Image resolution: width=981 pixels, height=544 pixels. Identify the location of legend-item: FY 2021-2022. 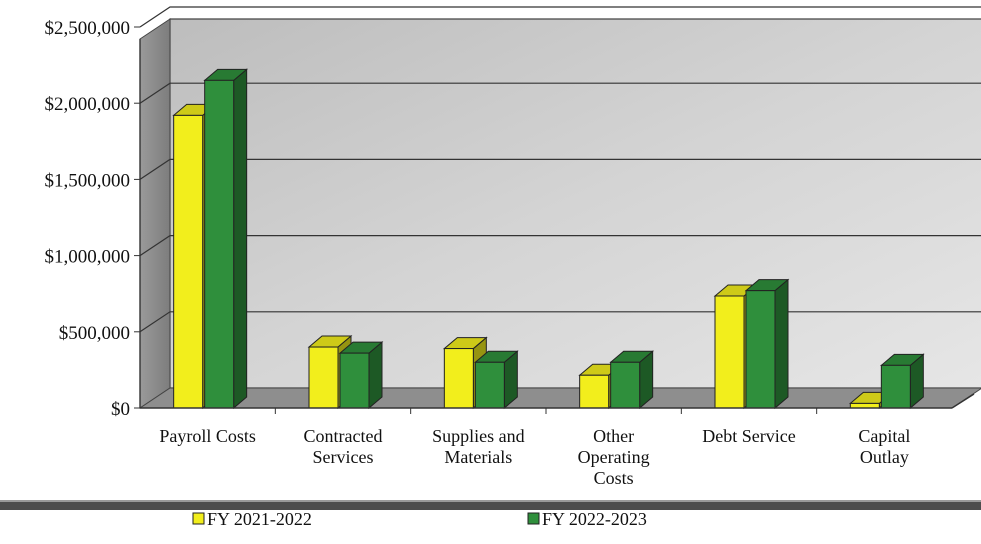
(252, 519).